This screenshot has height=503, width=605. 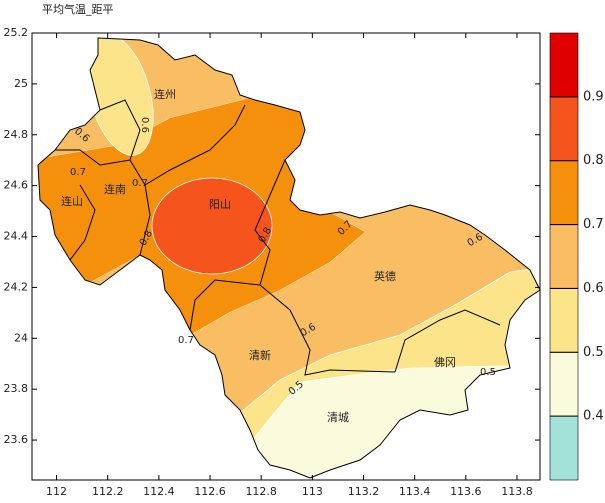 I want to click on place-label: 阳山, so click(x=220, y=204).